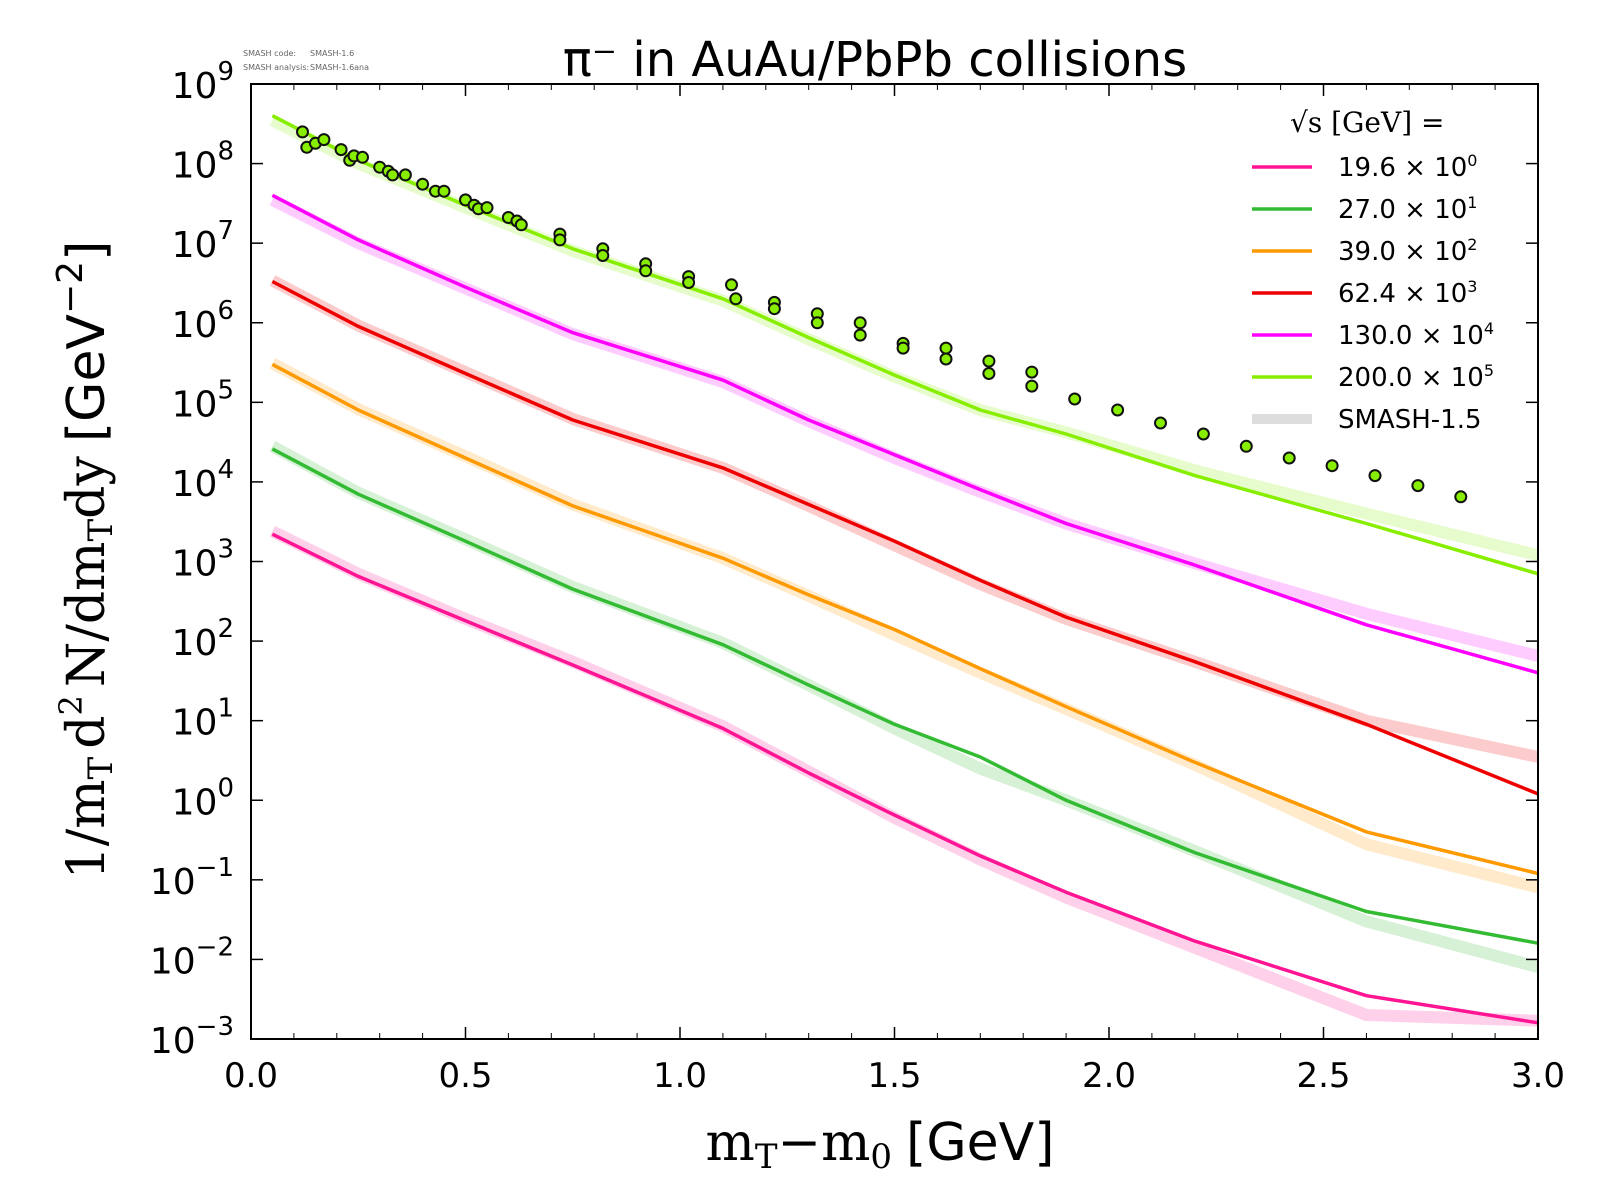  Describe the element at coordinates (101, 530) in the screenshot. I see `y-axis-label-sub-t2: T` at that location.